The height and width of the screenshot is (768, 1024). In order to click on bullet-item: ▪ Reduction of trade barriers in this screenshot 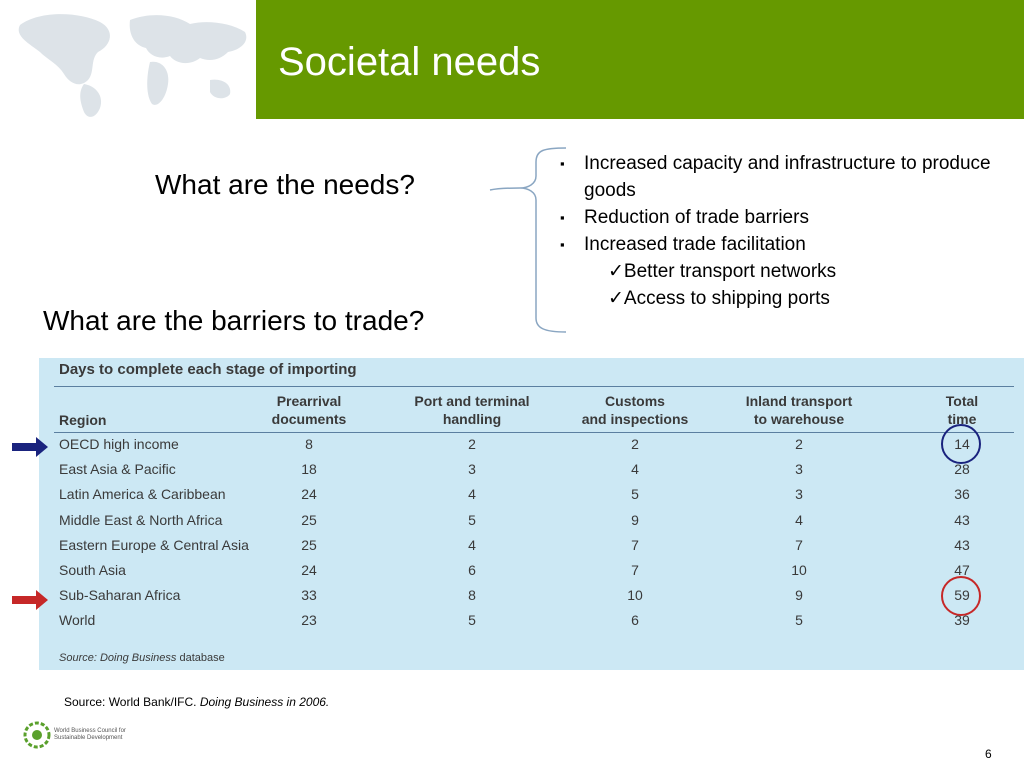, I will do `click(780, 217)`.